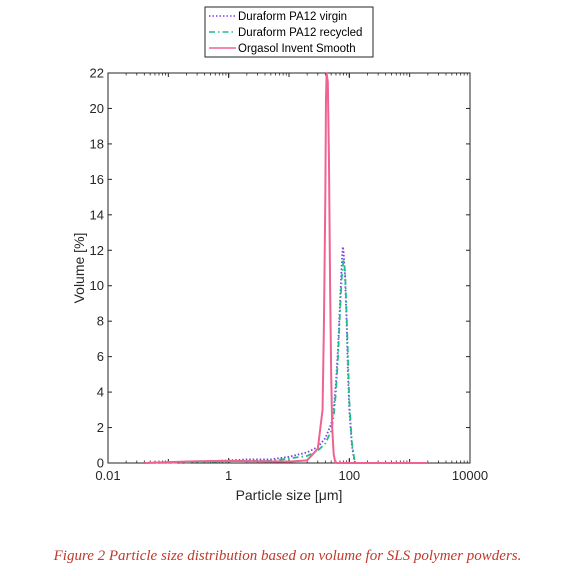  I want to click on y-tick-label: 8, so click(100, 321).